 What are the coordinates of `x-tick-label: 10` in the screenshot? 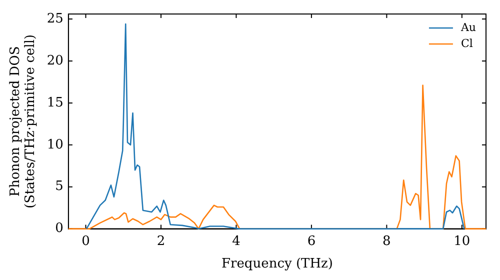 It's located at (462, 241).